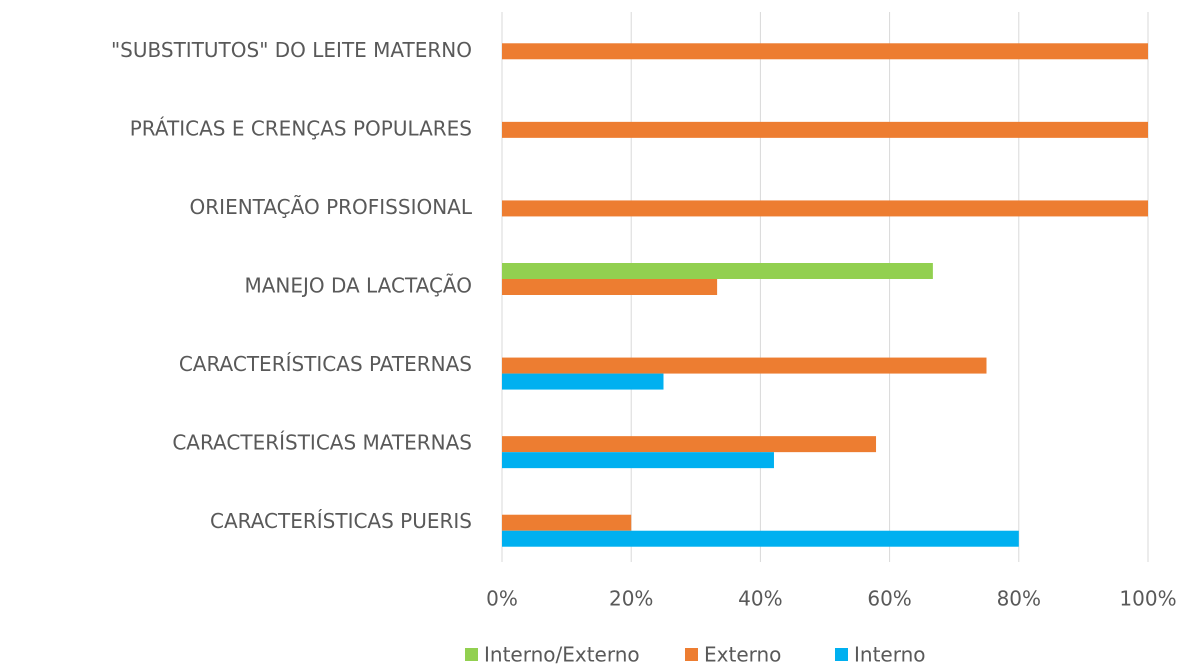 The width and height of the screenshot is (1195, 671). Describe the element at coordinates (502, 599) in the screenshot. I see `x-tick-label: 0%` at that location.